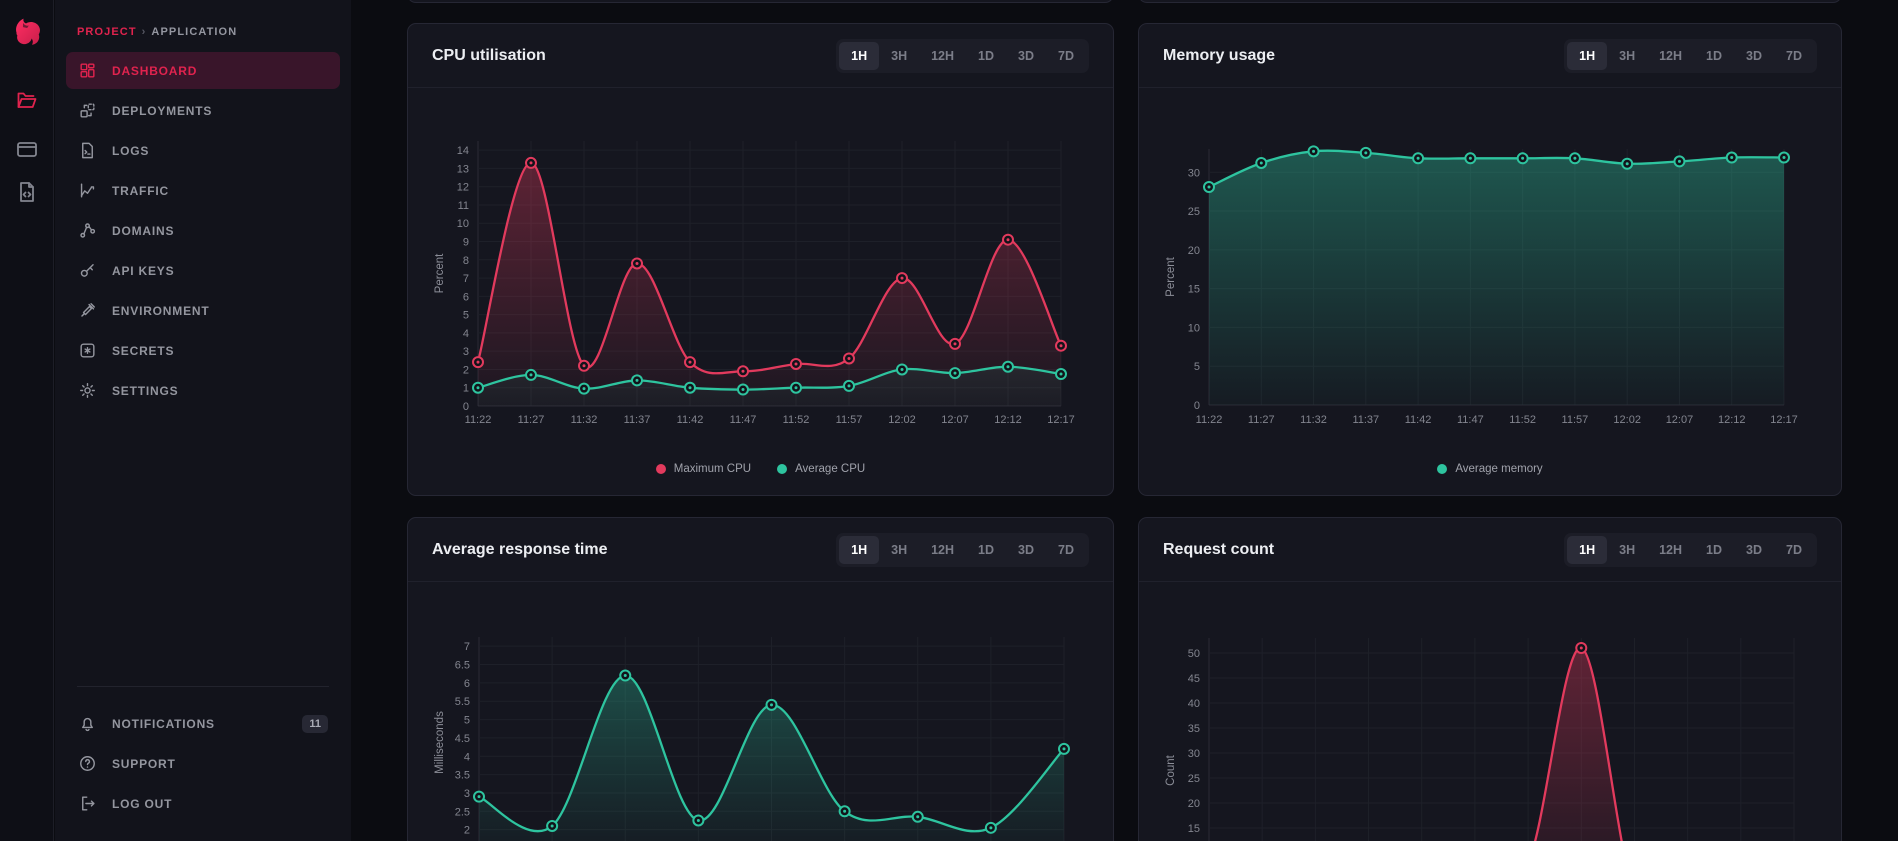  I want to click on scrolled-card-stub-right, so click(1490, 1).